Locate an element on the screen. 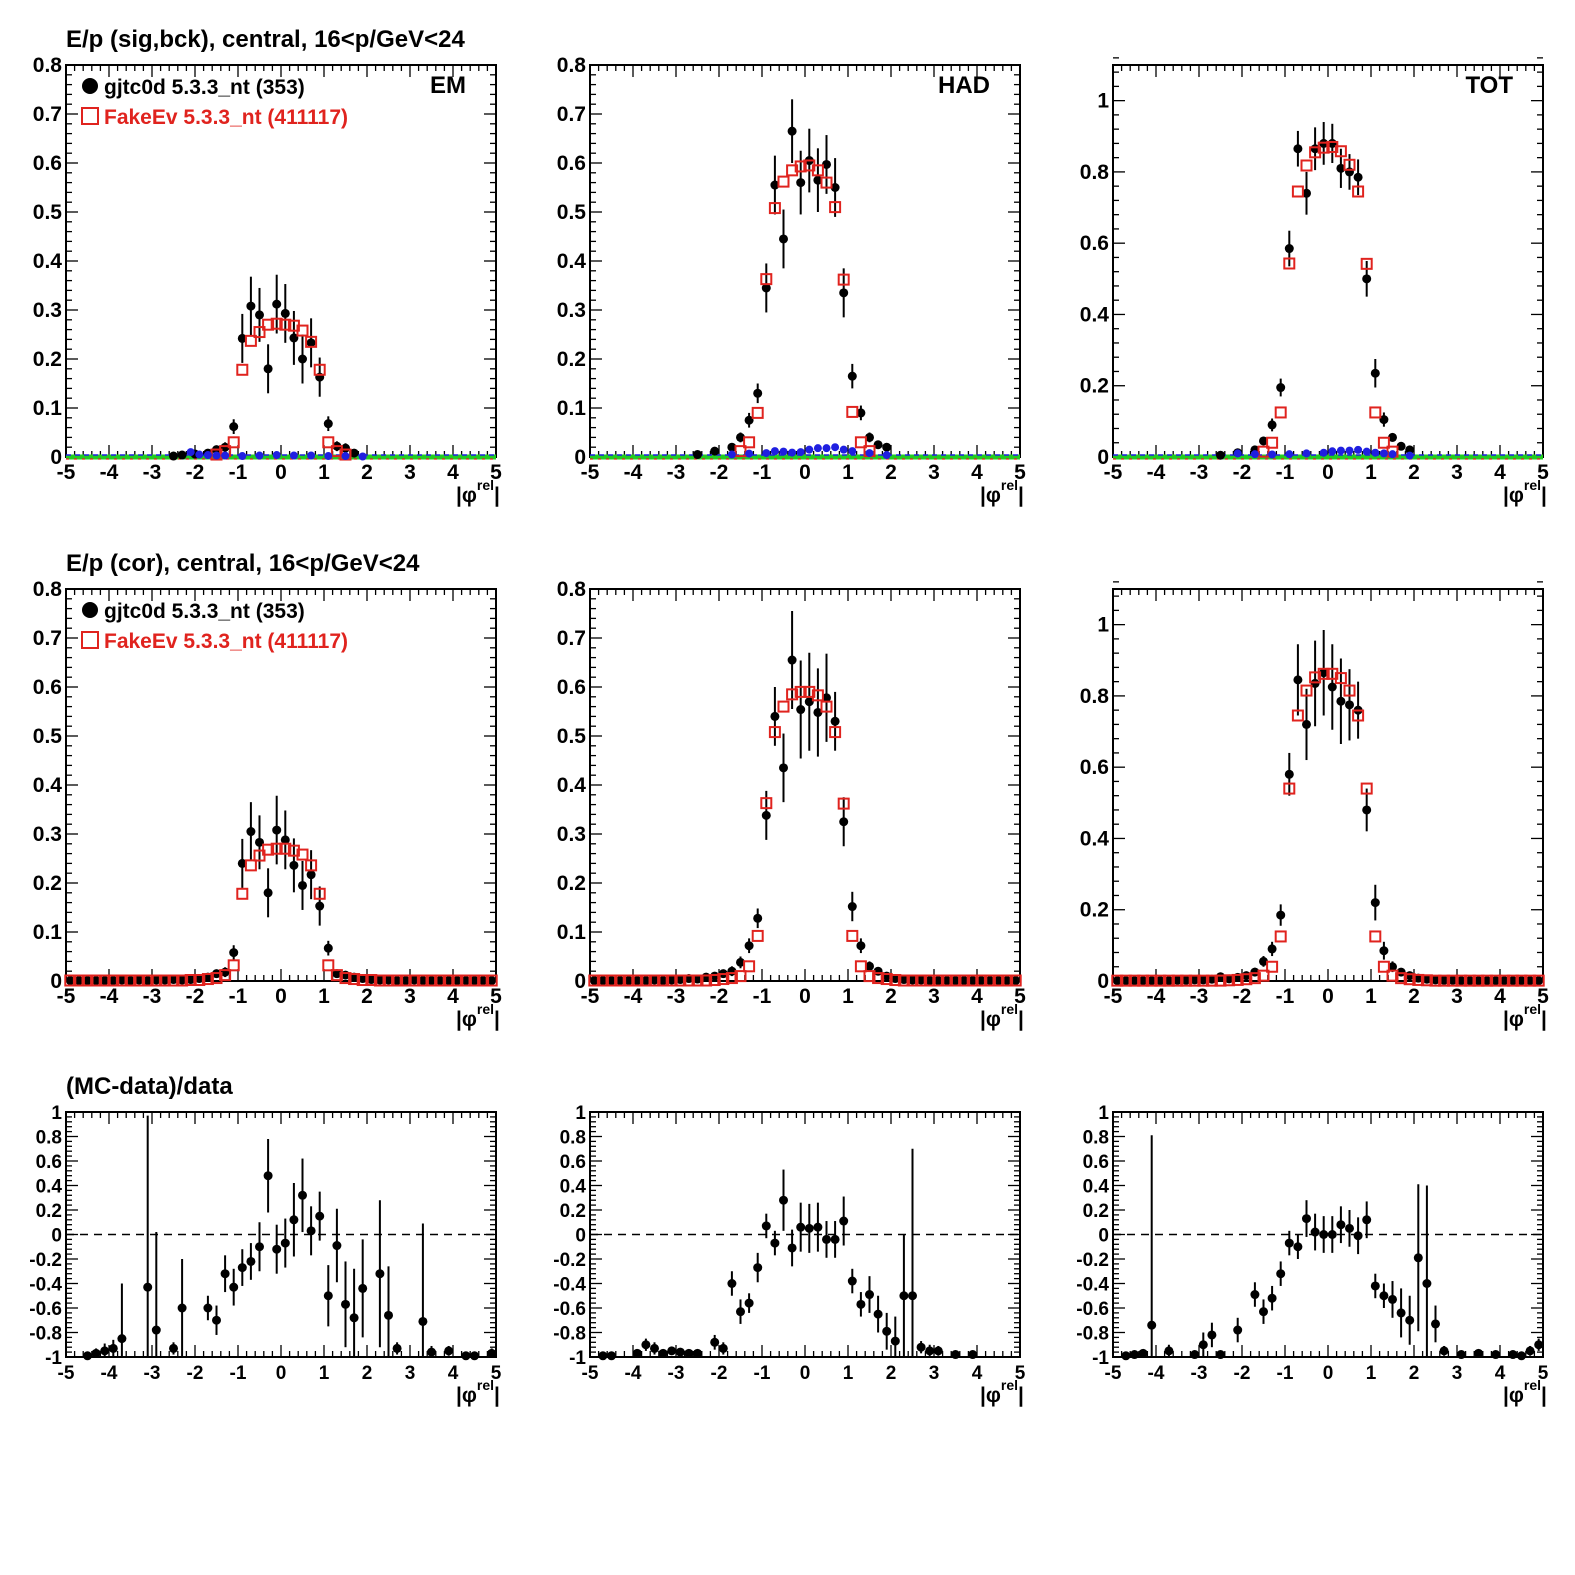  legend-mc-label: FakeEv 5.3.3_nt (411117) is located at coordinates (226, 641).